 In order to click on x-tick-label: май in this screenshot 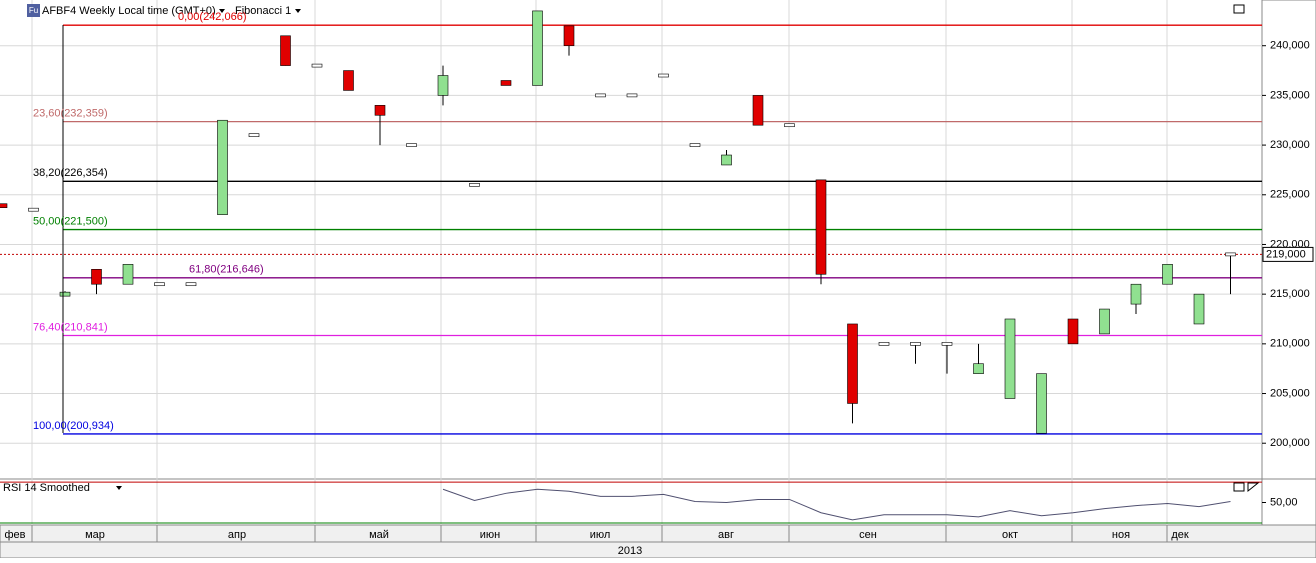, I will do `click(379, 535)`.